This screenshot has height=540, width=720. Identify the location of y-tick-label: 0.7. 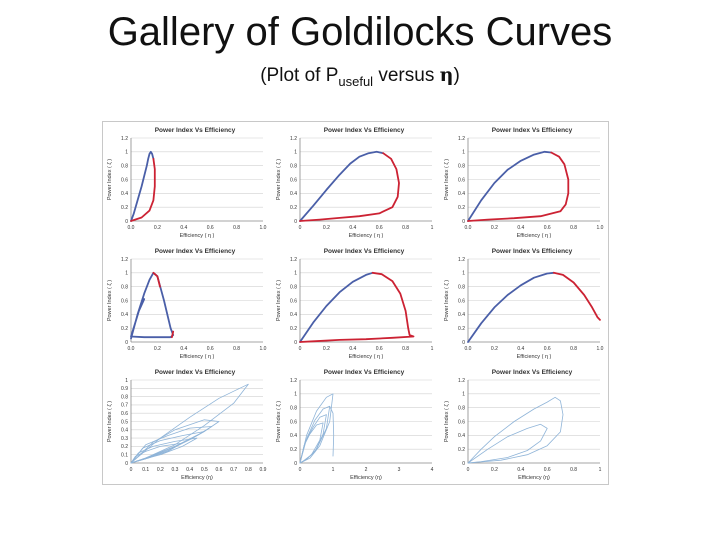
(124, 406).